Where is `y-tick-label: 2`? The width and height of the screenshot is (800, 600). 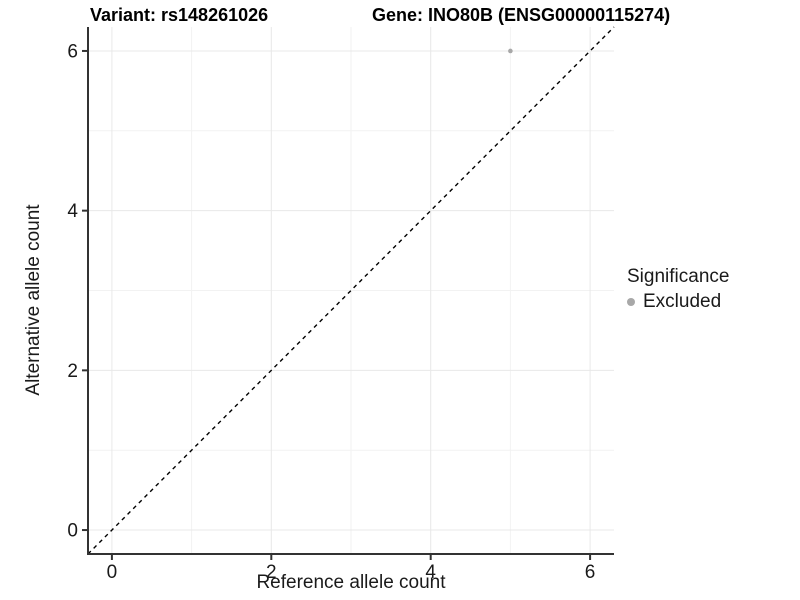 y-tick-label: 2 is located at coordinates (72, 371).